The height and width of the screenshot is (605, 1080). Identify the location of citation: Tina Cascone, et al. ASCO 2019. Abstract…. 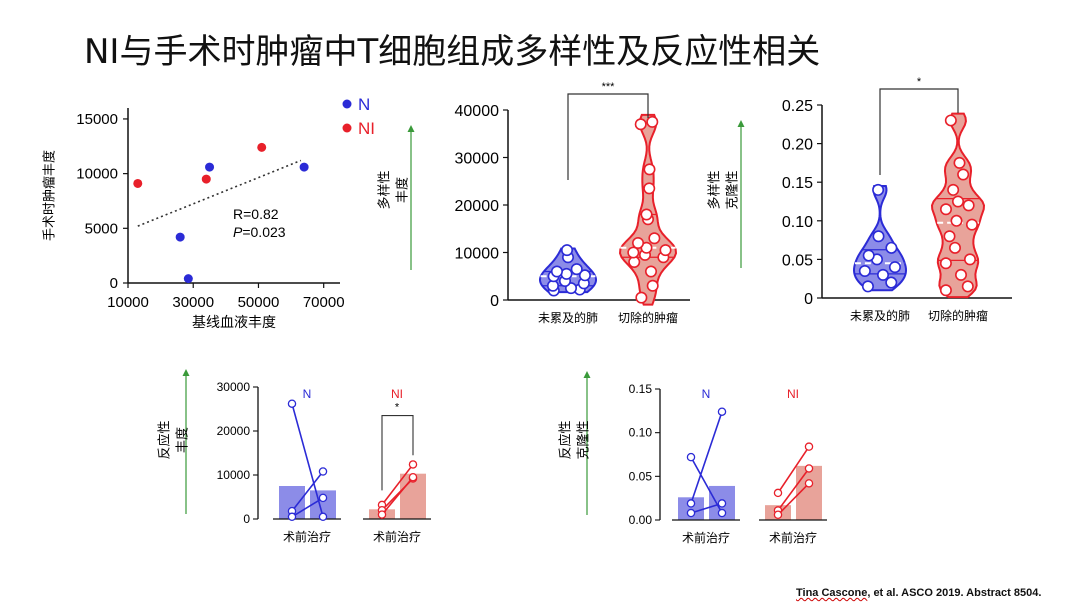
(918, 593).